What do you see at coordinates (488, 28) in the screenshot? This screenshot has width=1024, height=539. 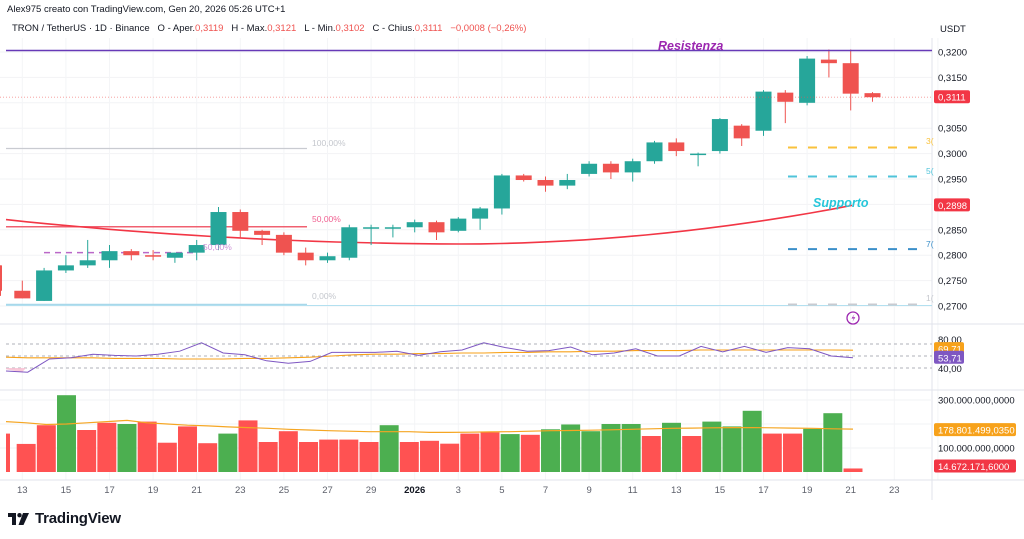 I see `change-value: −0,0008 (−0,26%)` at bounding box center [488, 28].